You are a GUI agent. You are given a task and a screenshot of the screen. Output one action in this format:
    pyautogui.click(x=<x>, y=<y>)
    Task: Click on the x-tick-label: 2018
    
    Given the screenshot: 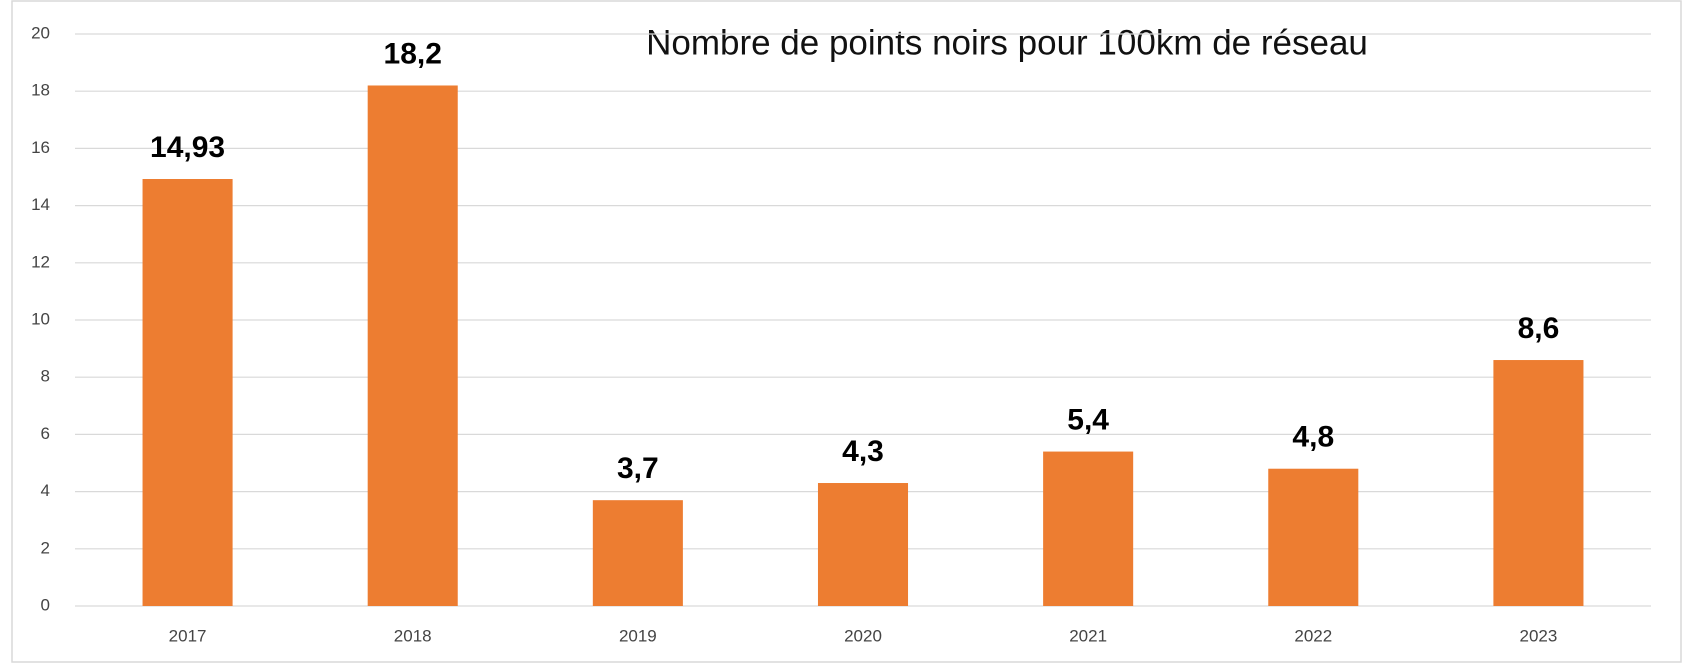 What is the action you would take?
    pyautogui.click(x=413, y=635)
    